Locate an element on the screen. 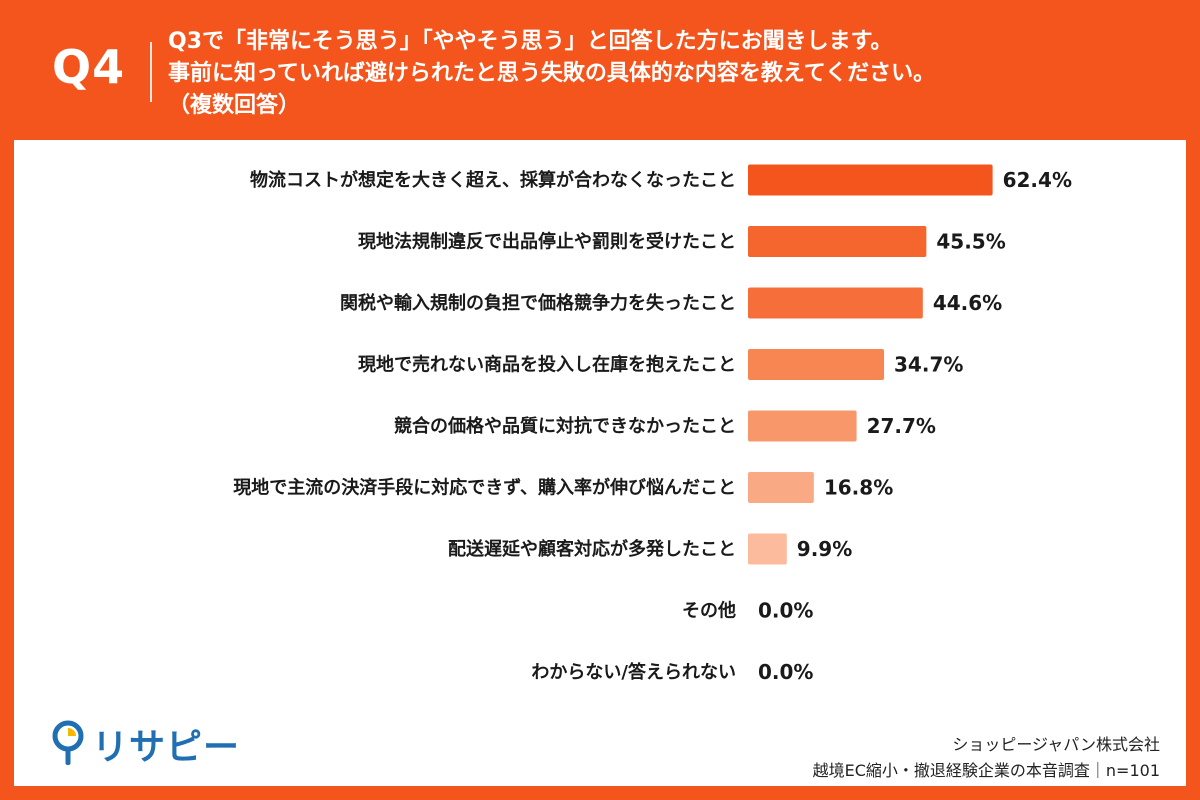 The width and height of the screenshot is (1200, 800). value-label: 27.7% is located at coordinates (901, 426).